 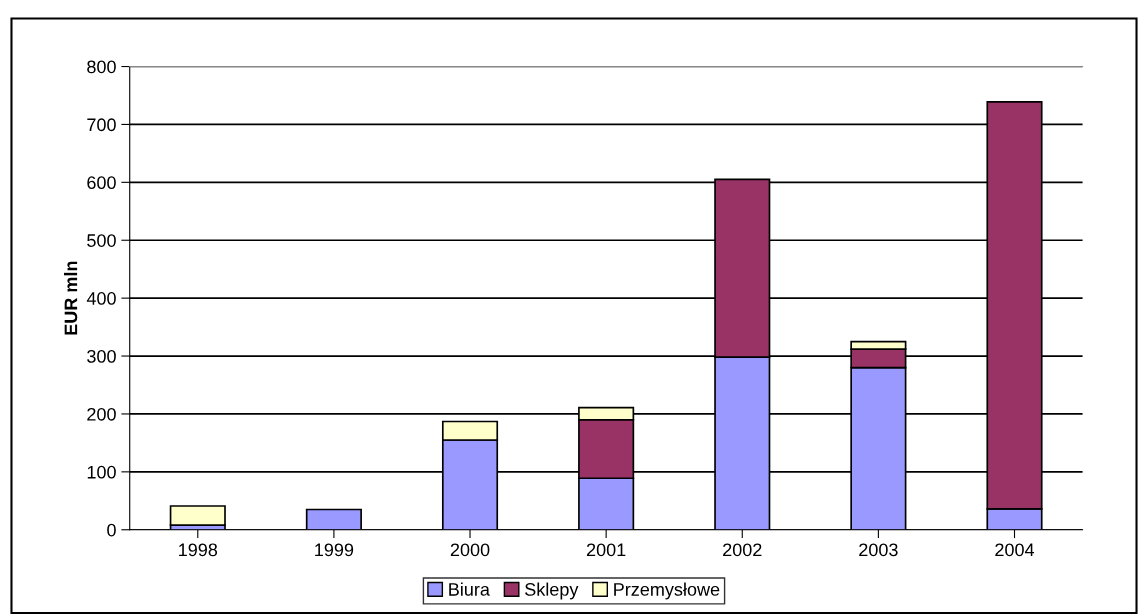 I want to click on y-tick-label: 700, so click(x=101, y=125).